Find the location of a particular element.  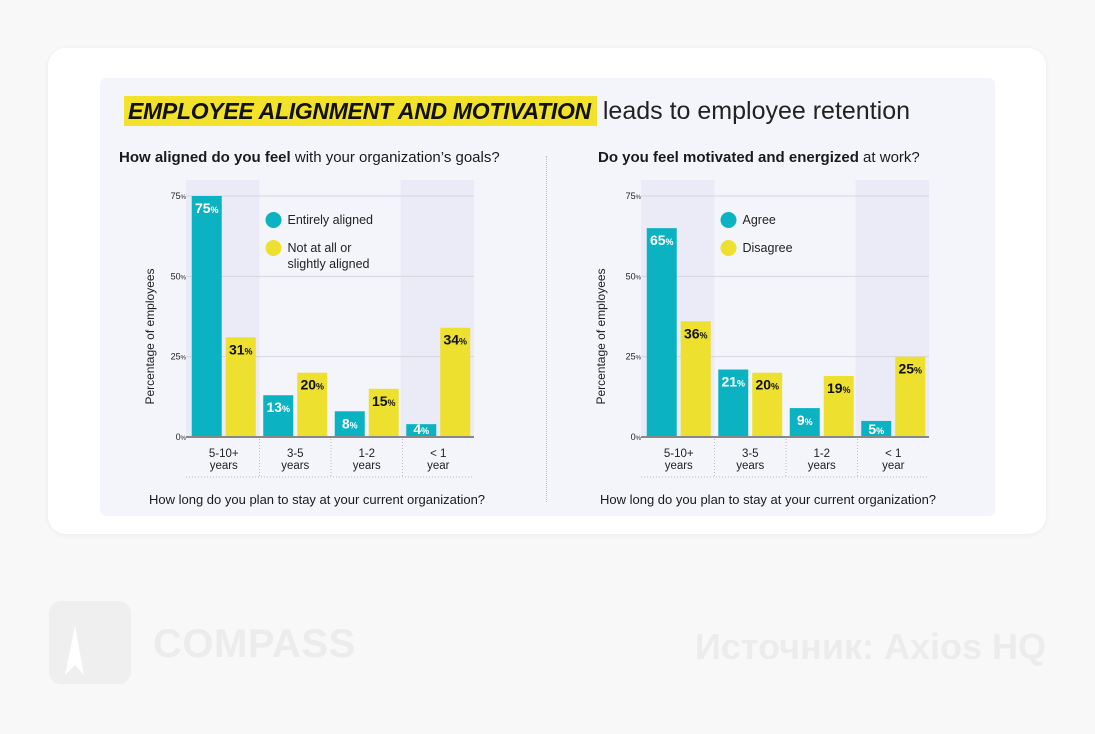

bar-value-label: 13% is located at coordinates (278, 407).